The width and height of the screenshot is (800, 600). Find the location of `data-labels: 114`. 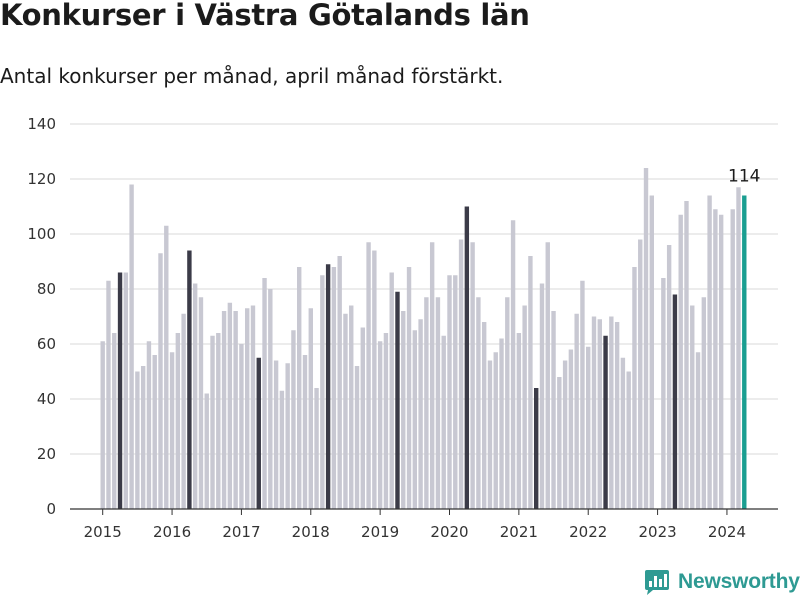

data-labels: 114 is located at coordinates (744, 177).